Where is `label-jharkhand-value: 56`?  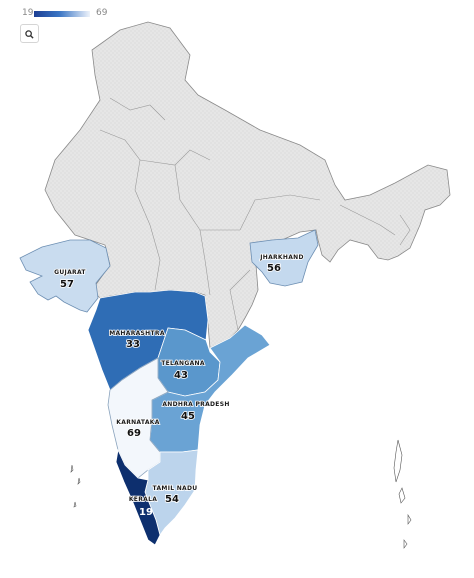 label-jharkhand-value: 56 is located at coordinates (274, 268).